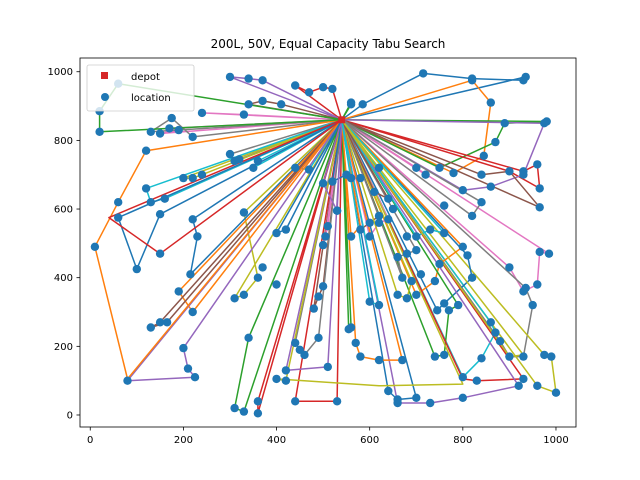  Describe the element at coordinates (60, 72) in the screenshot. I see `y-tick-label: 1000` at that location.